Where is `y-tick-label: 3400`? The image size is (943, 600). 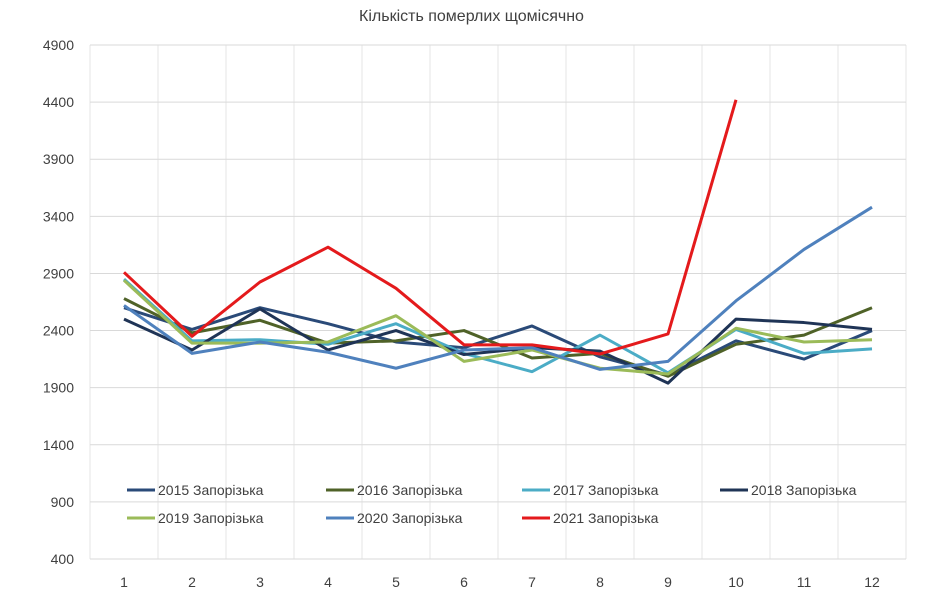
y-tick-label: 3400 is located at coordinates (58, 216).